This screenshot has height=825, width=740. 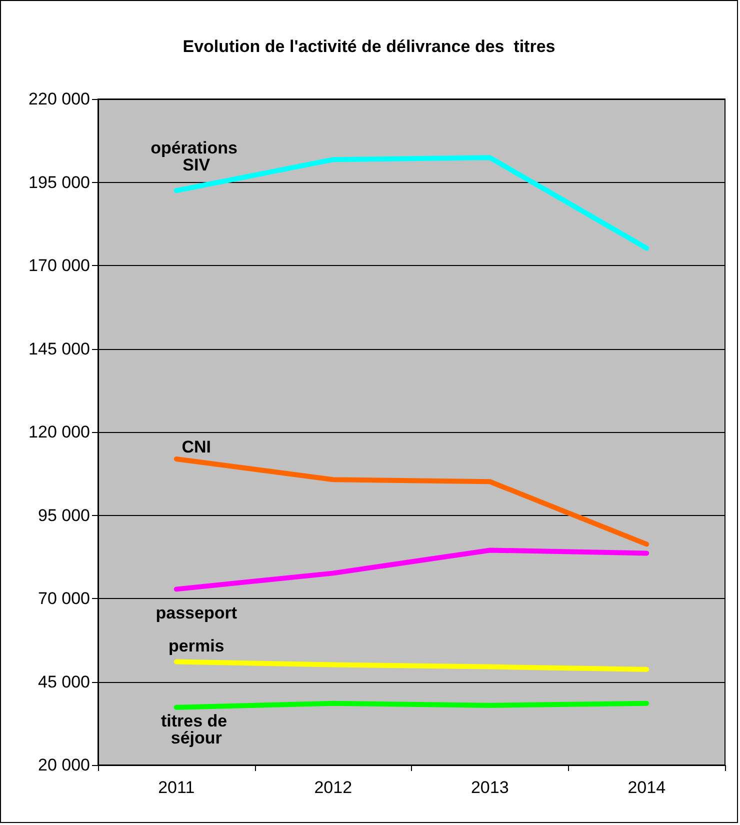 What do you see at coordinates (647, 787) in the screenshot?
I see `x-tick-label: 2014` at bounding box center [647, 787].